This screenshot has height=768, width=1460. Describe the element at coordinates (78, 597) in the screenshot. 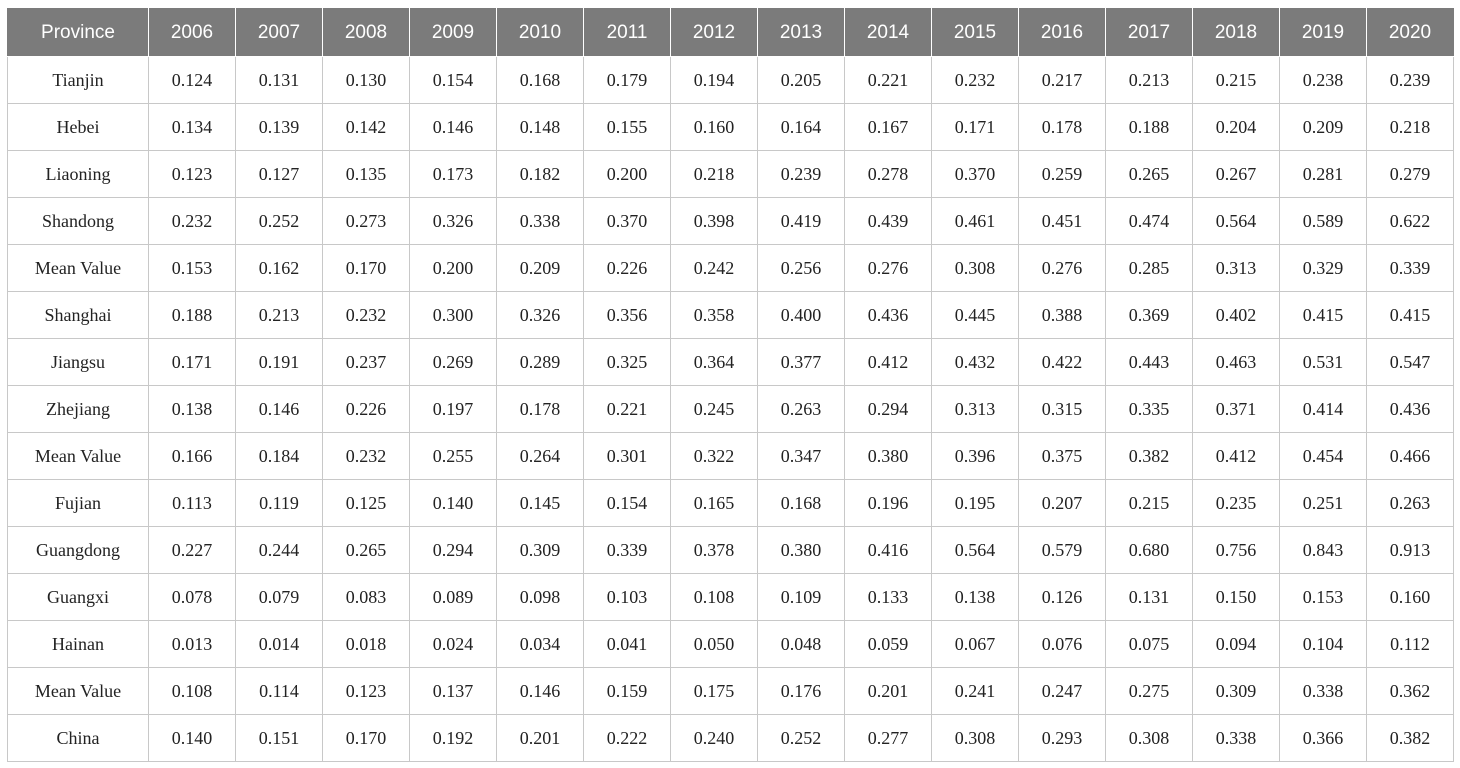

I see `row-label-cell: Guangxi` at that location.